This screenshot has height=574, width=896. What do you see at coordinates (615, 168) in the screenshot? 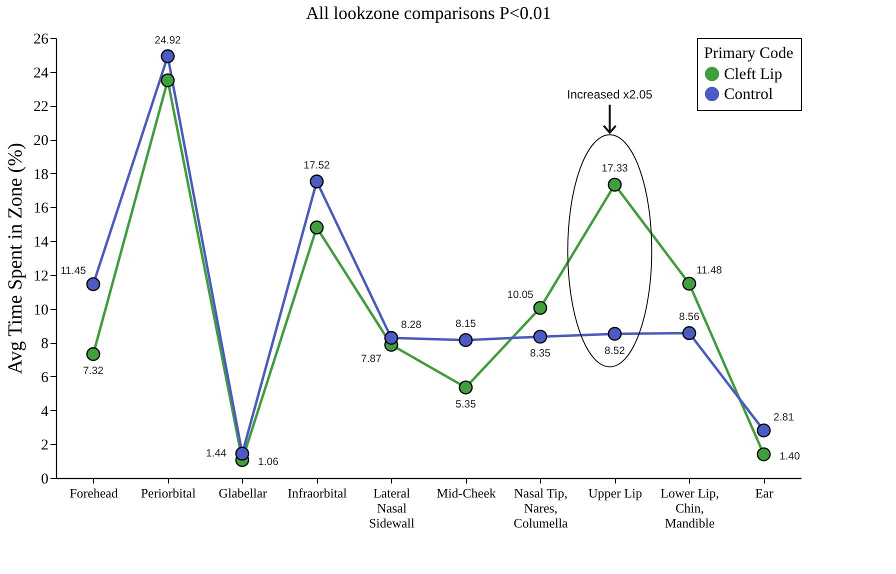
I see `data-label: 17.33` at bounding box center [615, 168].